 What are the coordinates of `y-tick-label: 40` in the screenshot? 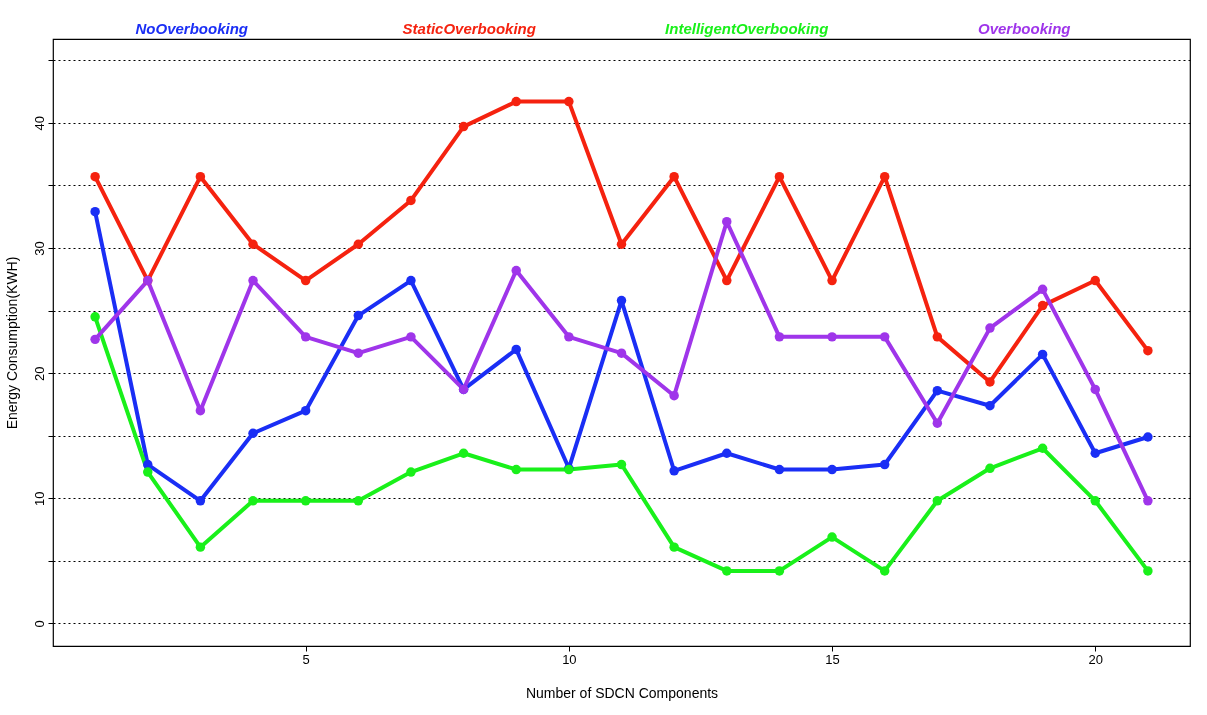 It's located at (39, 123).